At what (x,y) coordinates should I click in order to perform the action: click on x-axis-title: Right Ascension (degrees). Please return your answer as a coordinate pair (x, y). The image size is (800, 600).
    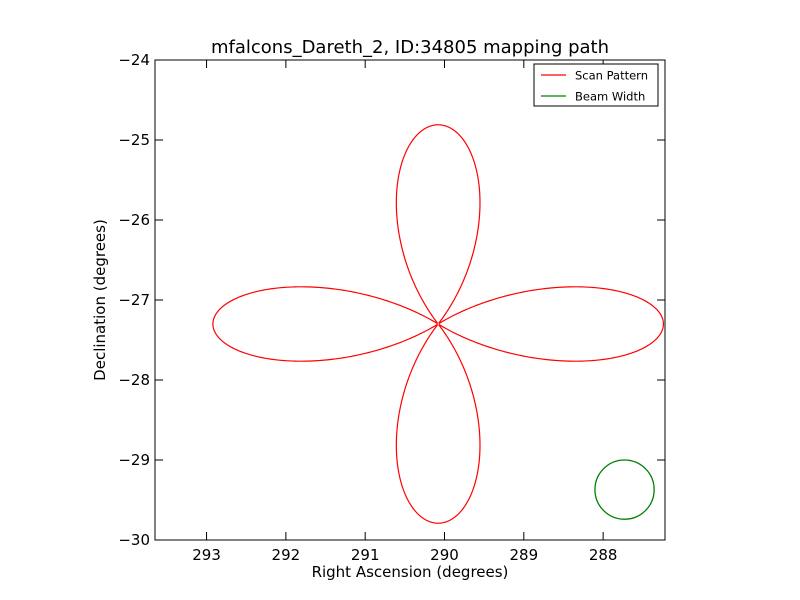
    Looking at the image, I should click on (410, 572).